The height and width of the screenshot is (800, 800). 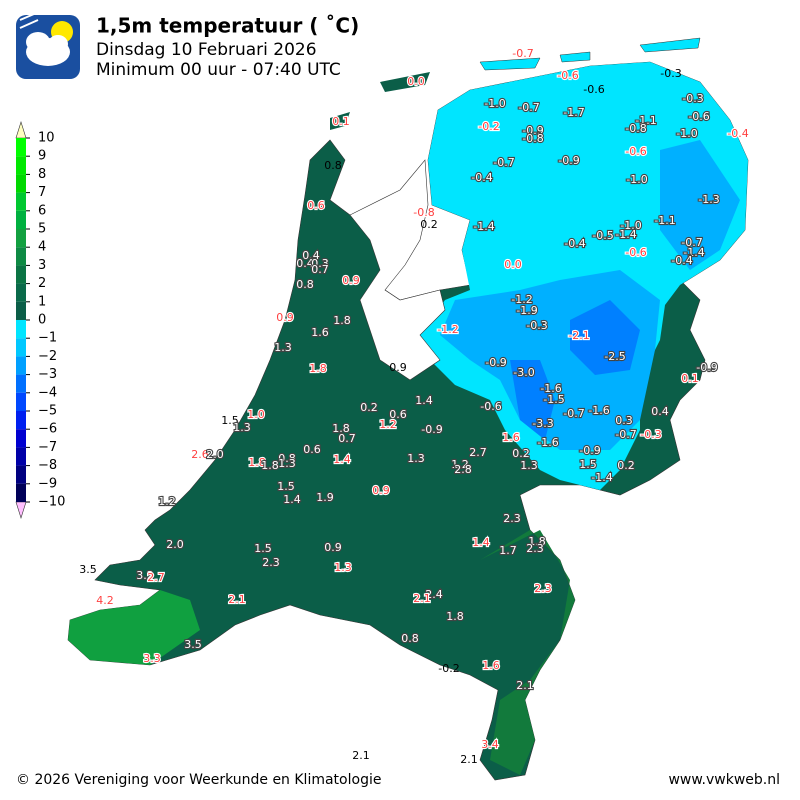 I want to click on colorbar-label: −8, so click(x=47, y=465).